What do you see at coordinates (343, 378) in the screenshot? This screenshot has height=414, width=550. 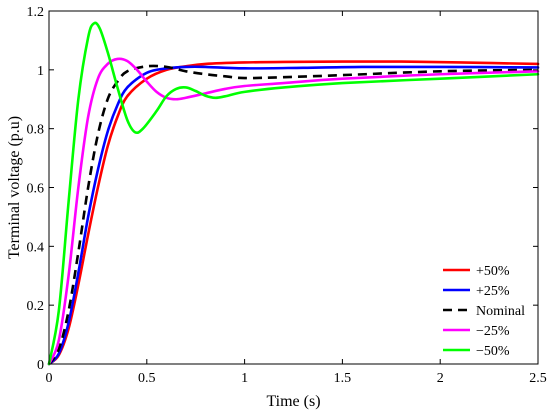 I see `x-tick-label: 1.5` at bounding box center [343, 378].